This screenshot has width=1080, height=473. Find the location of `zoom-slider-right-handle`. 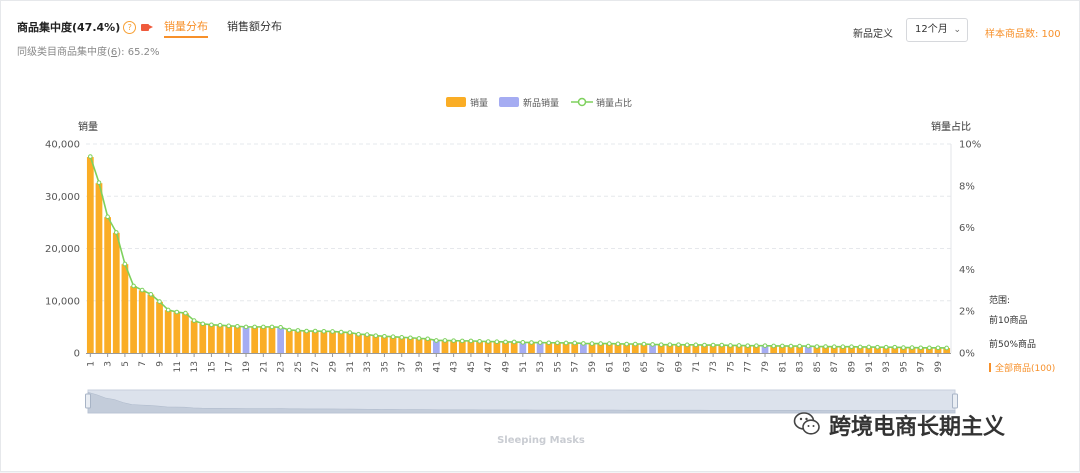

zoom-slider-right-handle is located at coordinates (955, 401).